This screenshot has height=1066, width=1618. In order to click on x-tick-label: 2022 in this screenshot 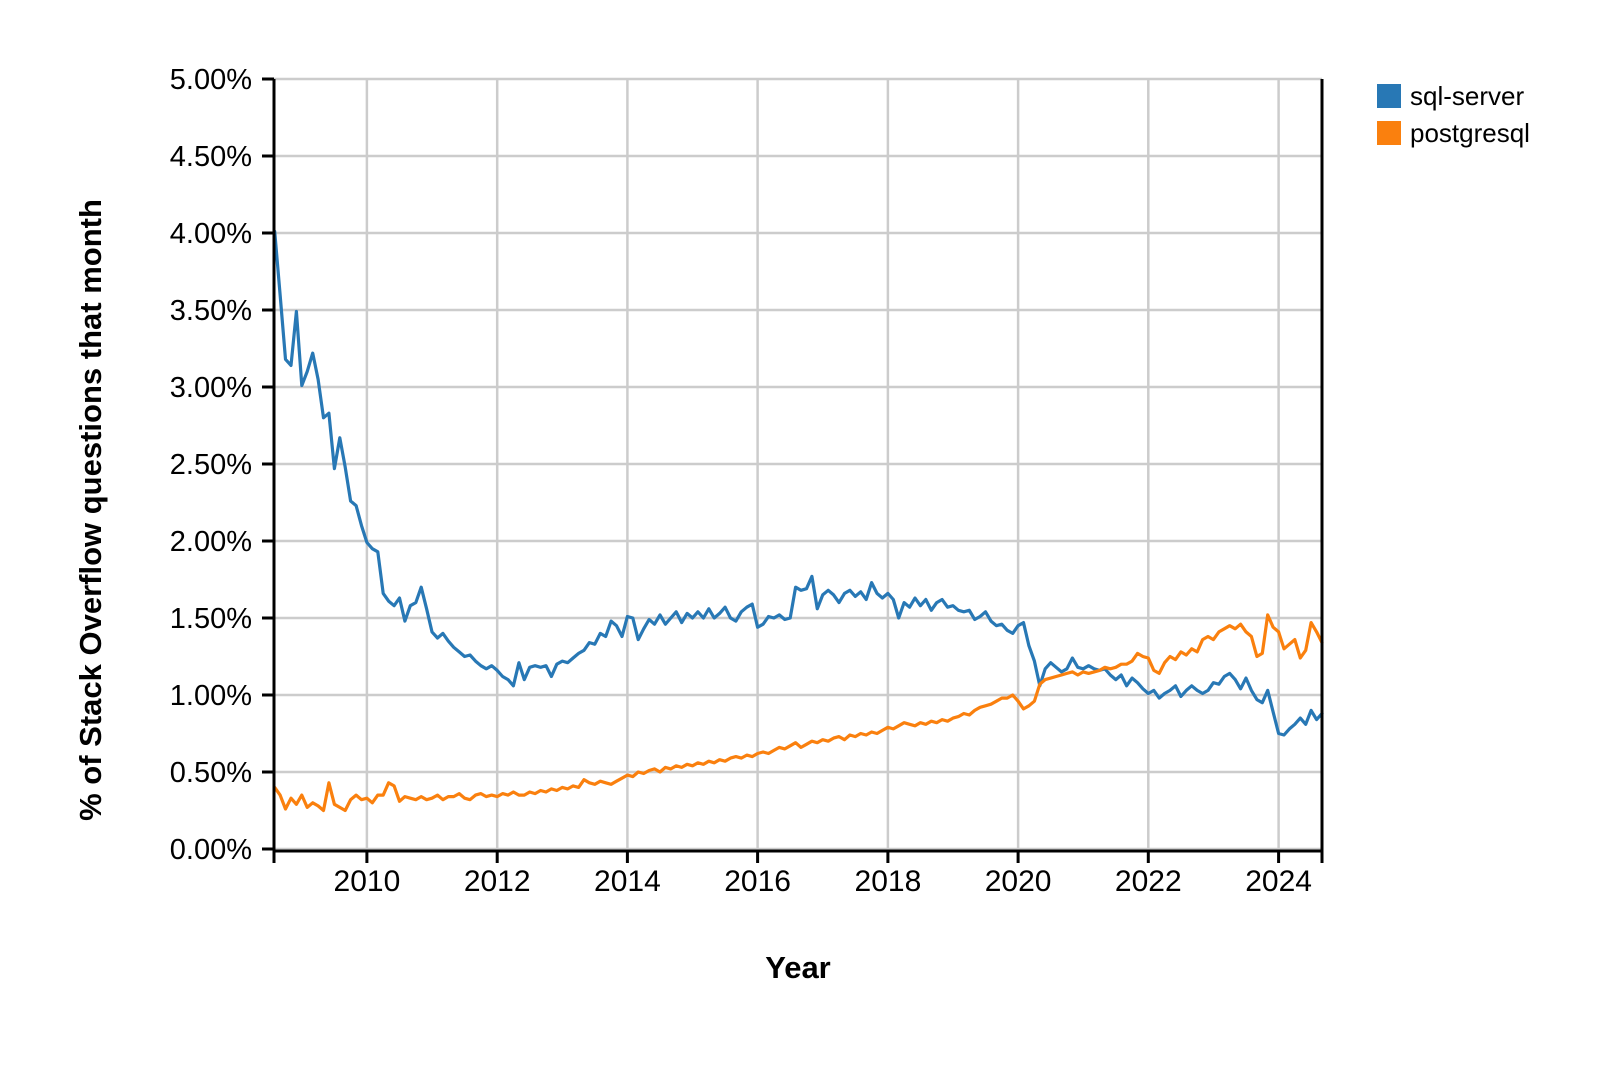, I will do `click(1148, 881)`.